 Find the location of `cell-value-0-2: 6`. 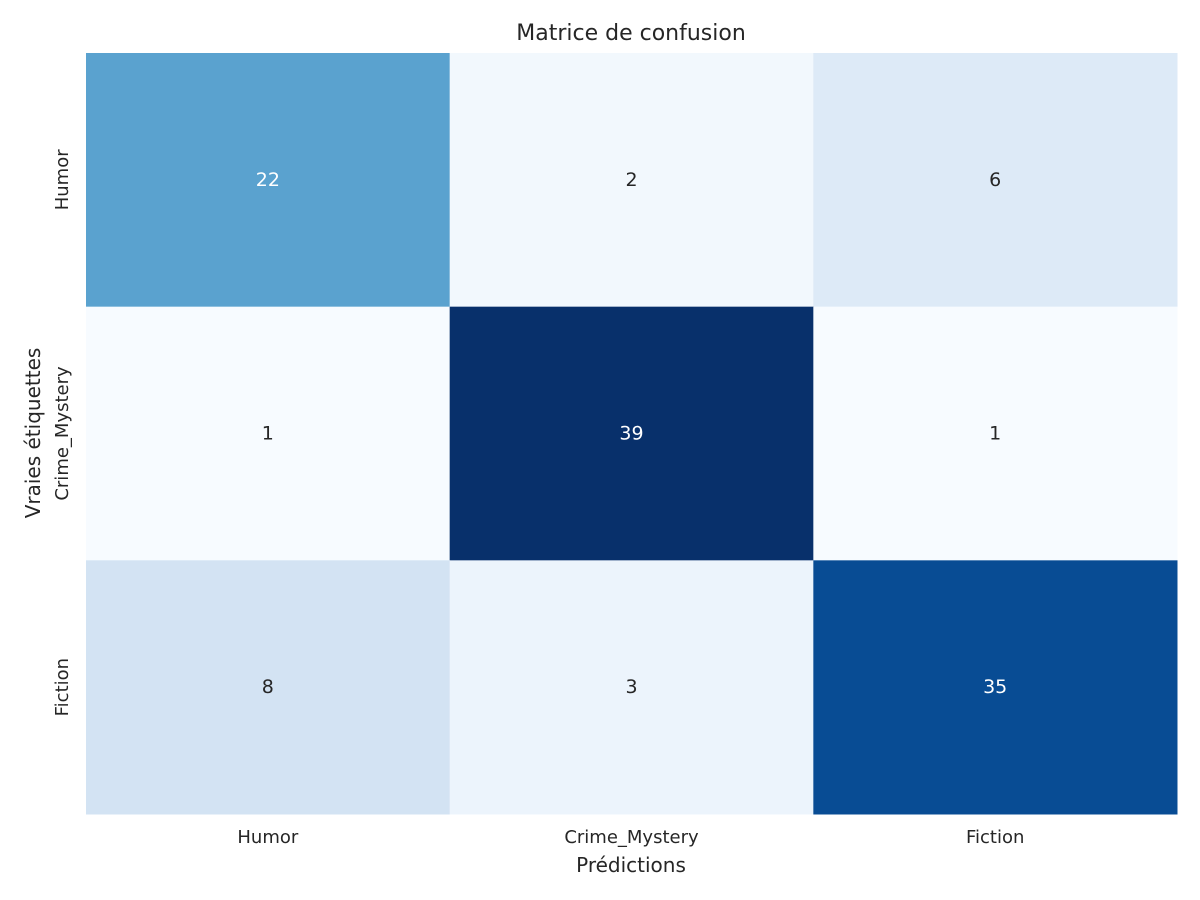

cell-value-0-2: 6 is located at coordinates (995, 180).